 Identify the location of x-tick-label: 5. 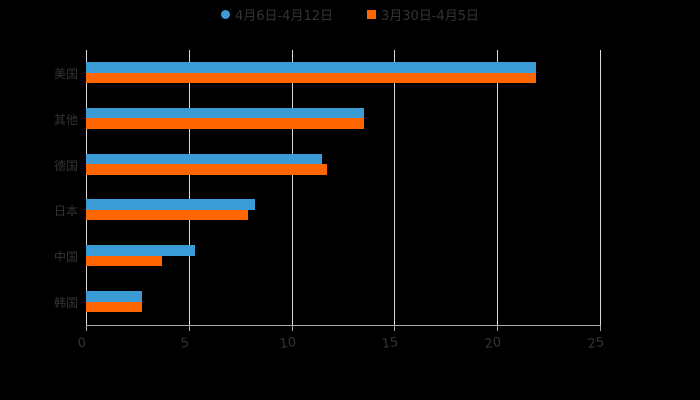
(184, 343).